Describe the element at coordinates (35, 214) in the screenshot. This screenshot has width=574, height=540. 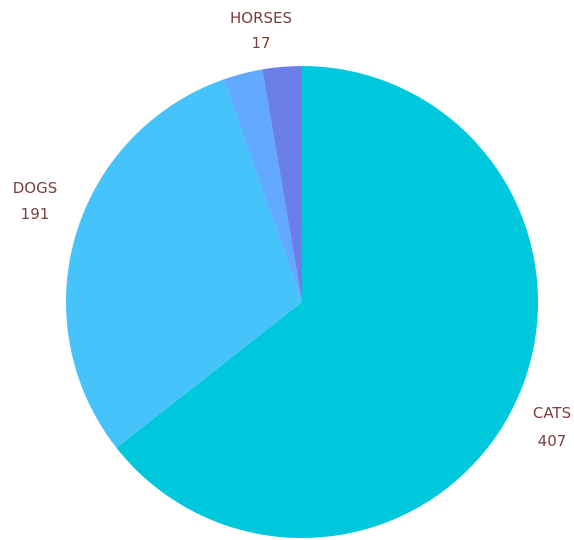
I see `slice-value-dogs: 191` at that location.